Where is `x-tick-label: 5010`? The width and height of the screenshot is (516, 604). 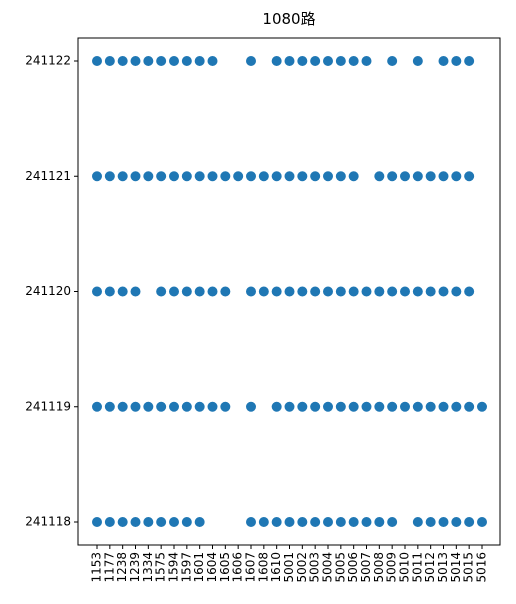
x-tick-label: 5010 is located at coordinates (405, 567).